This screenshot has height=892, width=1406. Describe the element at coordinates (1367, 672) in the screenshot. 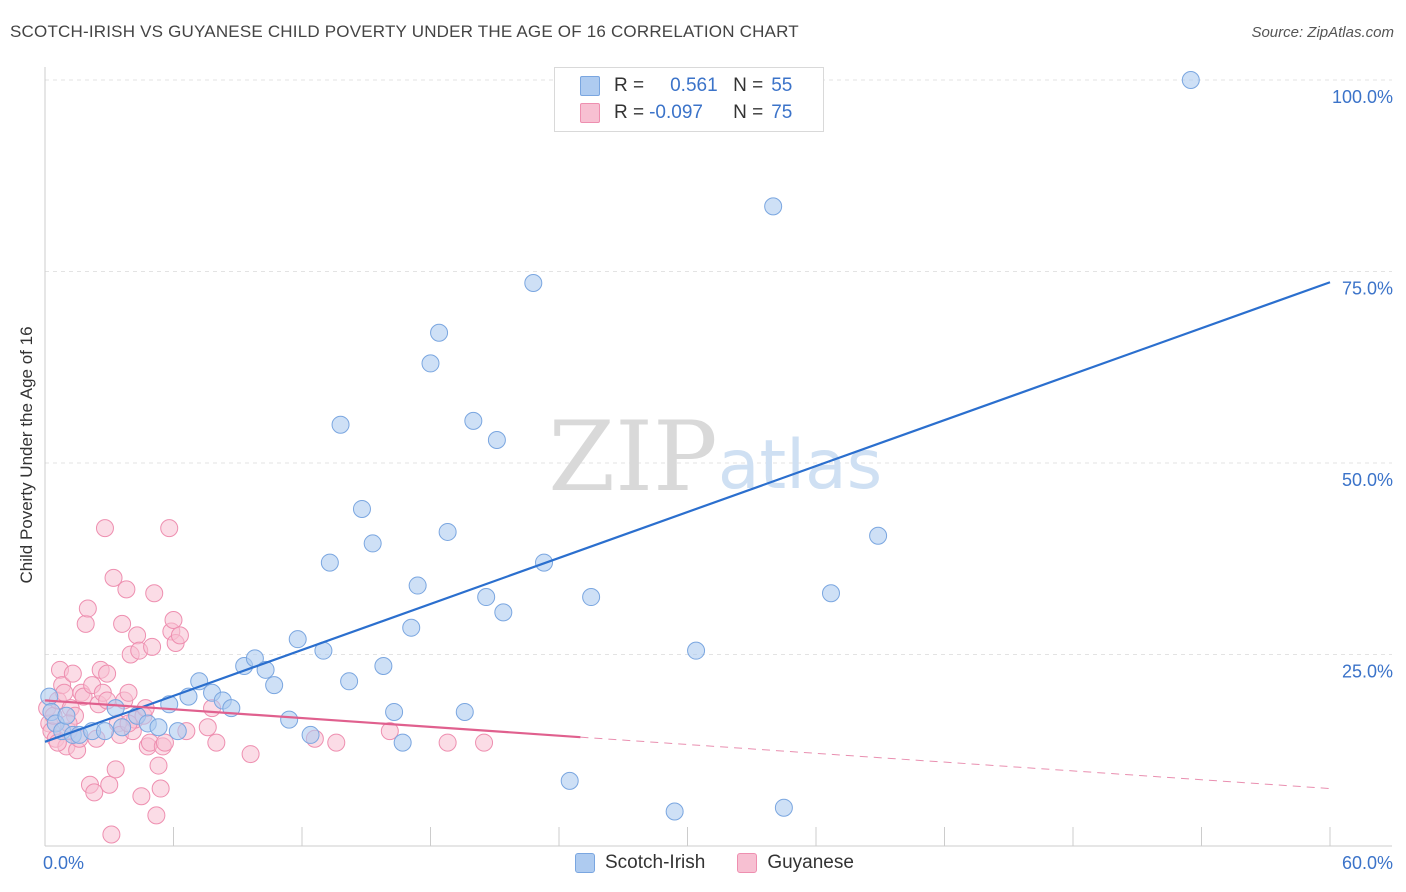

I see `y-tick-label: 25.0%` at that location.